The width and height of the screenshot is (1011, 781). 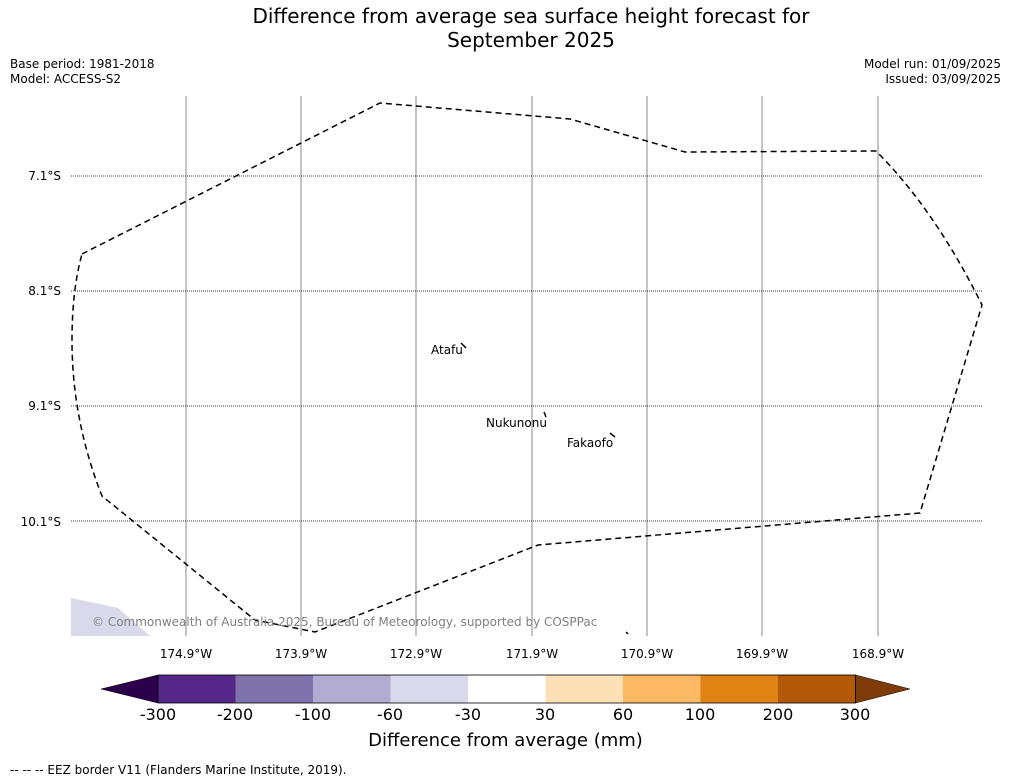 I want to click on place-label-fakaofo: Fakaofo, so click(x=590, y=443).